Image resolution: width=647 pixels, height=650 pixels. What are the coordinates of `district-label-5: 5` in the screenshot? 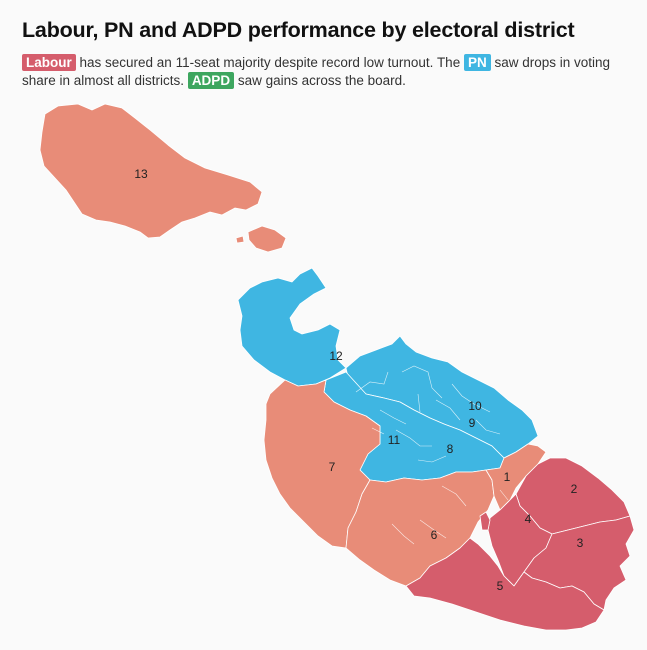 It's located at (500, 586).